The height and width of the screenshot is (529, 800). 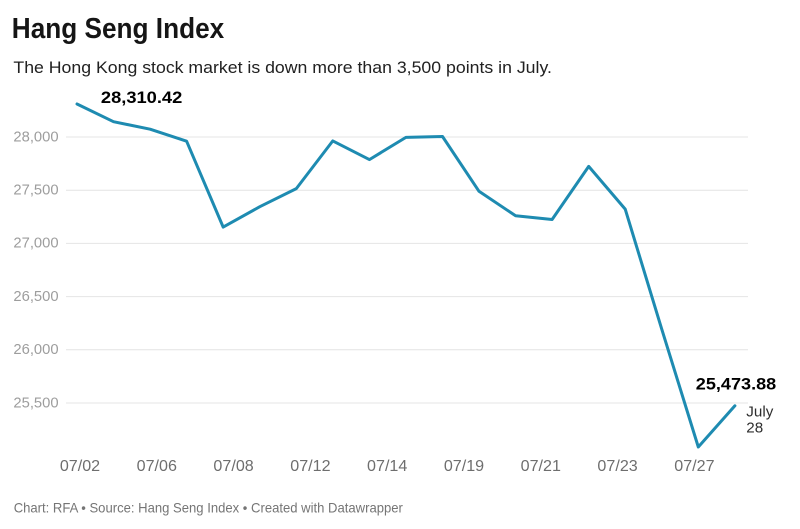 I want to click on svg-text: 07/02, so click(x=80, y=466).